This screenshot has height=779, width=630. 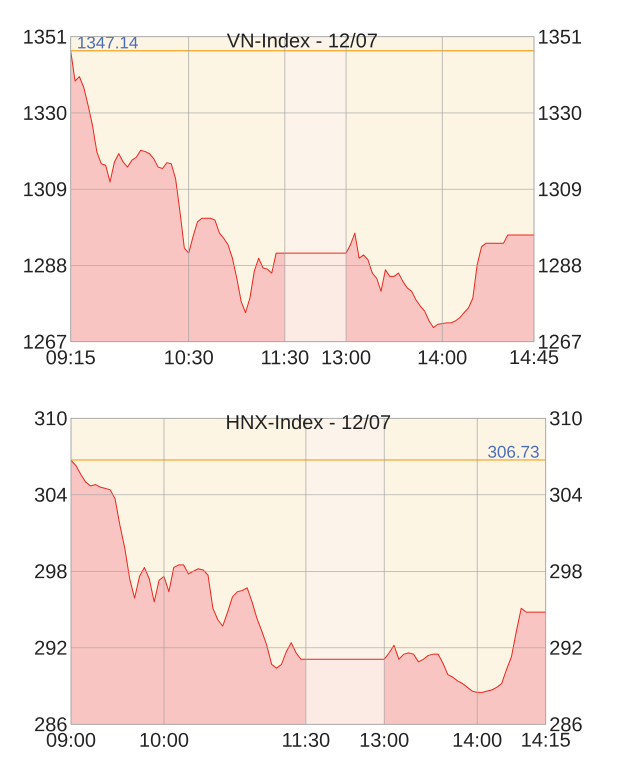 I want to click on x-tick-label: 09:00, so click(x=71, y=739).